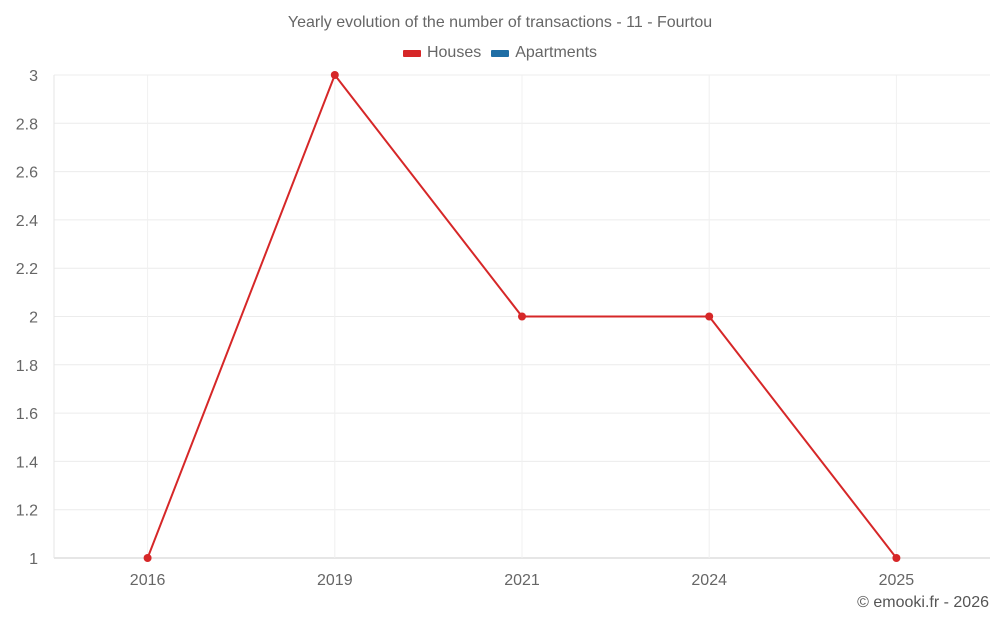 The height and width of the screenshot is (625, 1000). Describe the element at coordinates (27, 269) in the screenshot. I see `y-tick-label: 2.2` at that location.